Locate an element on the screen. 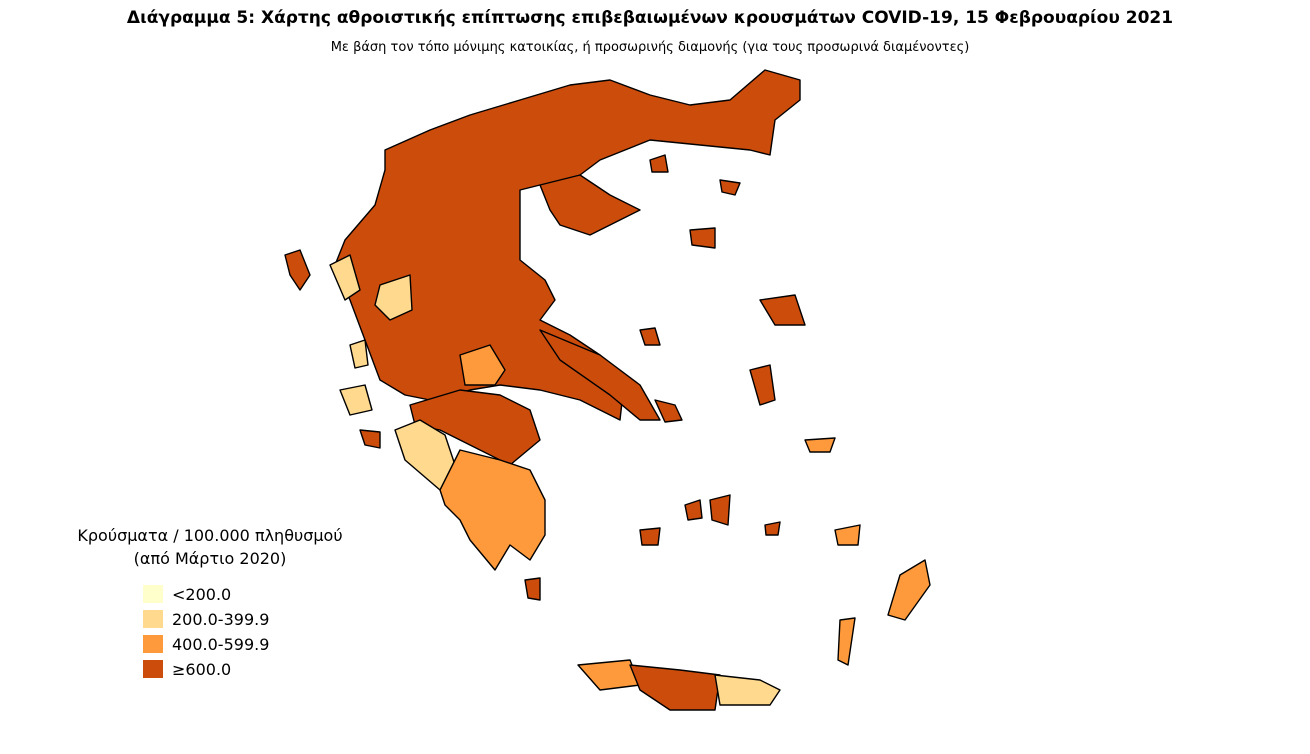  legend-label: 200.0-399.9 is located at coordinates (220, 619).